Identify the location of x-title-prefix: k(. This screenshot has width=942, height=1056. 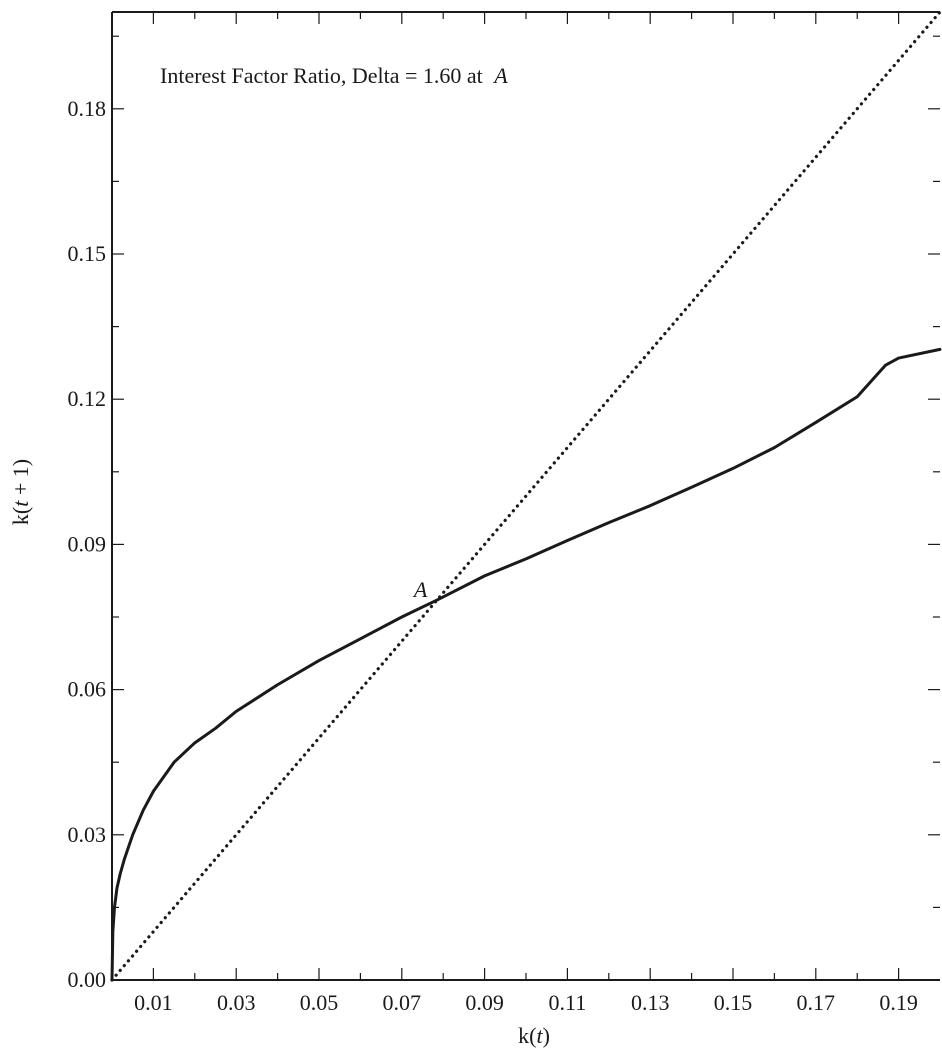
(527, 1035).